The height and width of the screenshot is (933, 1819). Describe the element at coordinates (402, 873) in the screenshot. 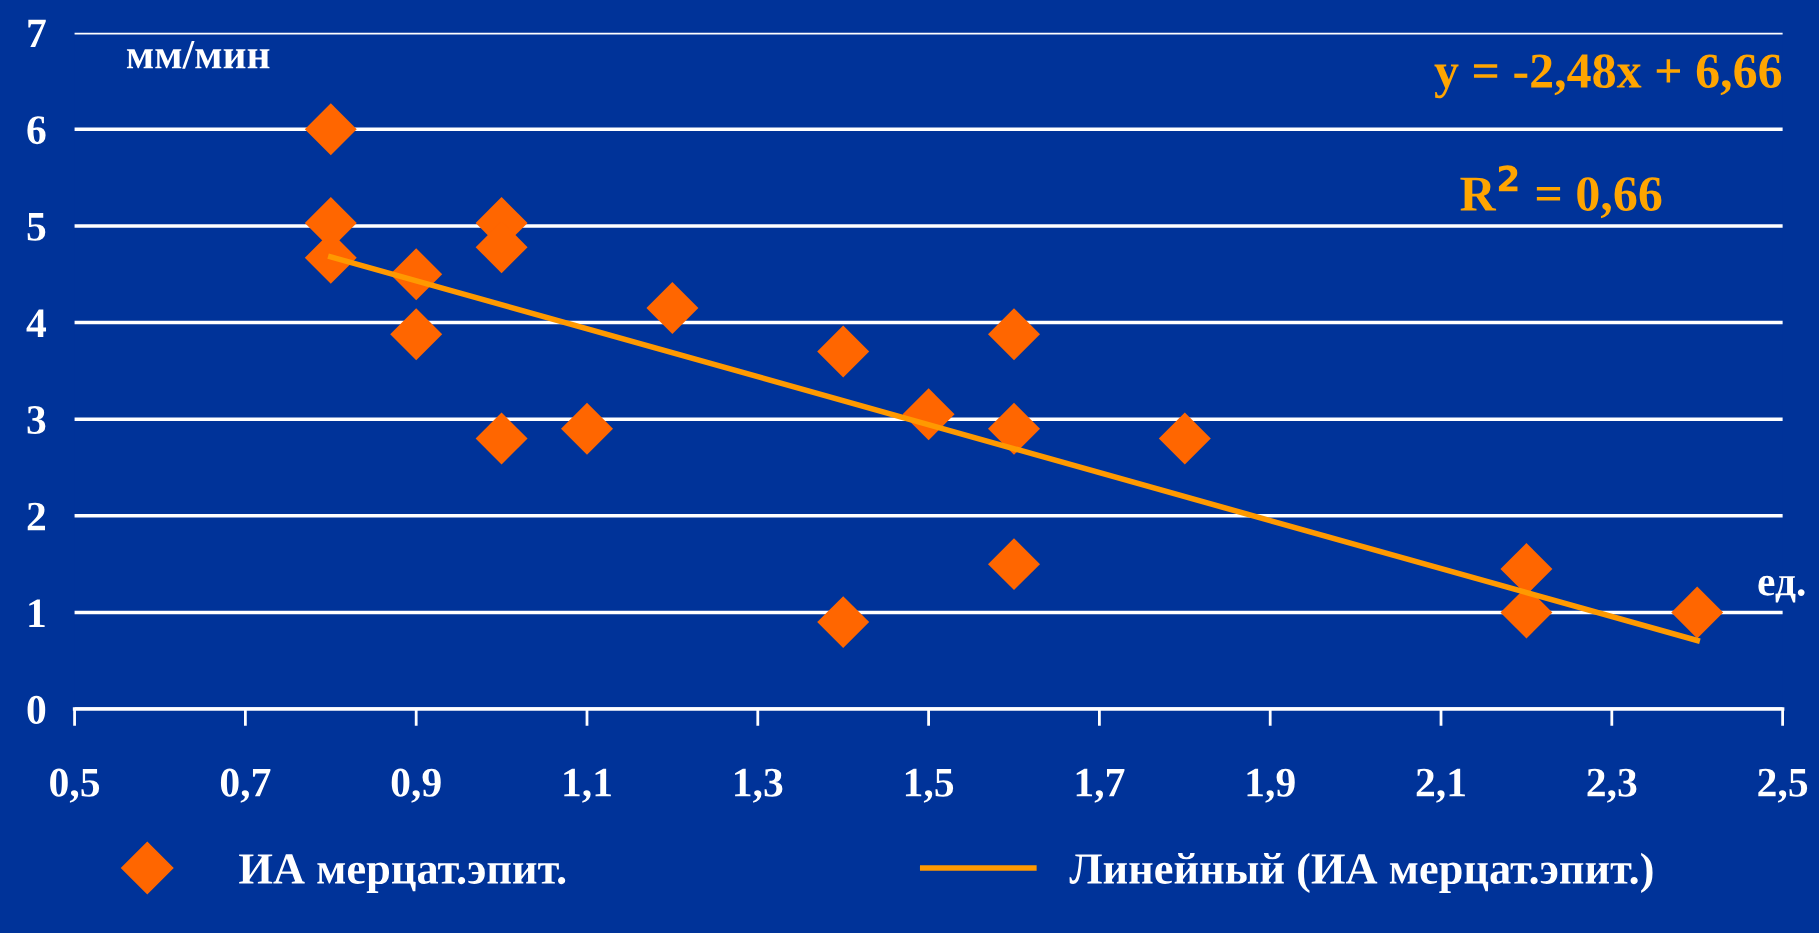

I see `legend-label: ИА мерцат.эпит.` at that location.